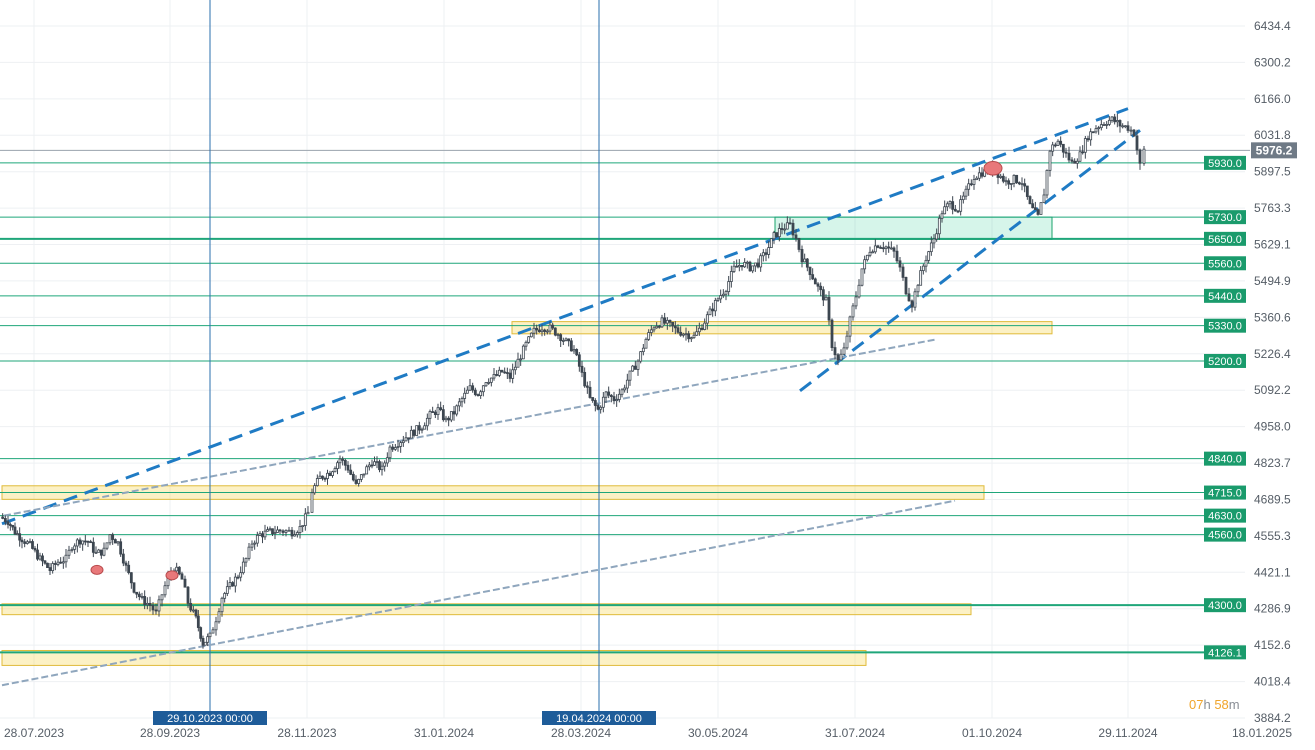  I want to click on x-axis-tick-label: 28.07.2023, so click(34, 733).